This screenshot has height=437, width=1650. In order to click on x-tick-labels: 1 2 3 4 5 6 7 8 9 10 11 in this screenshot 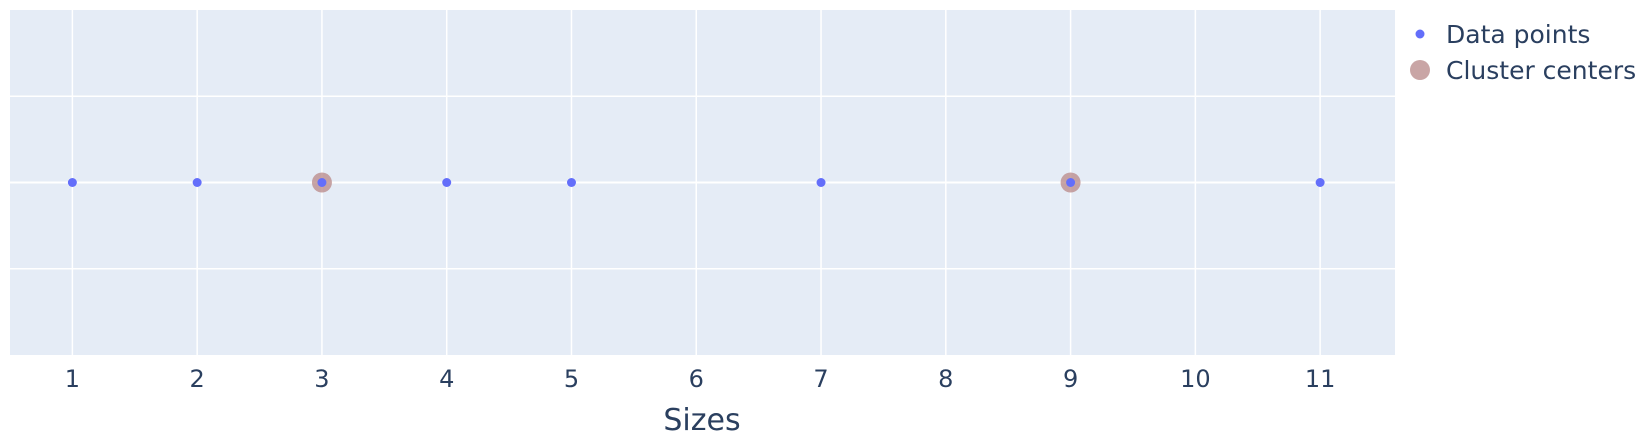, I will do `click(700, 379)`.